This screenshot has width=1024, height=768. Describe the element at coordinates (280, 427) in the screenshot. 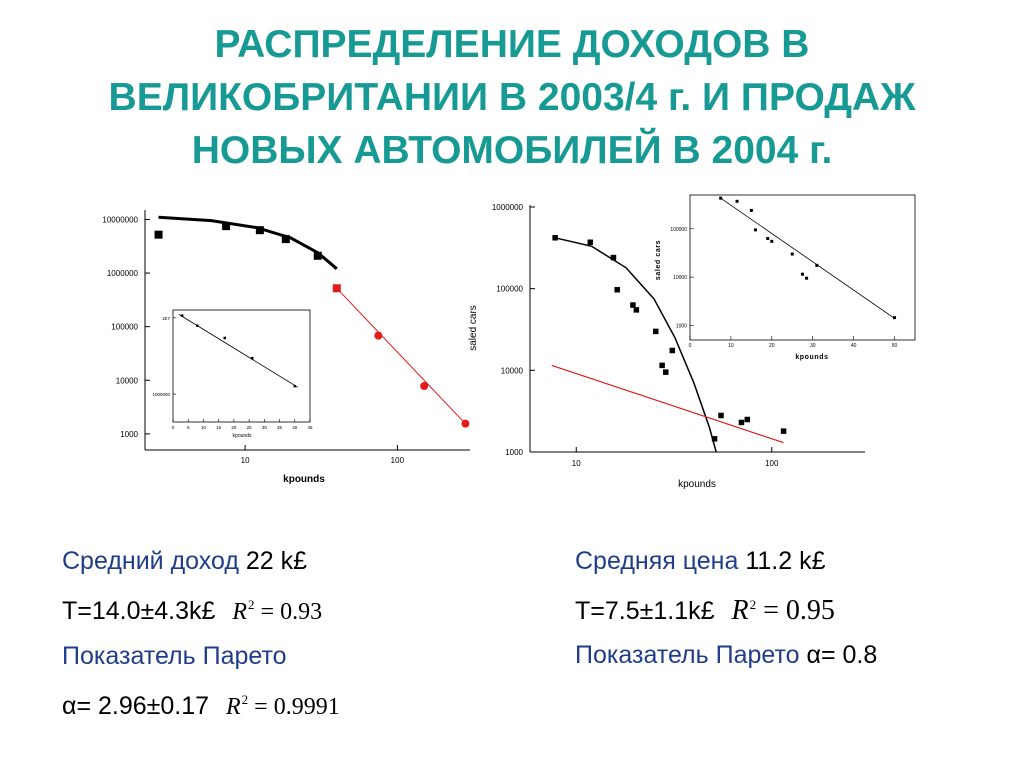

I see `x-tick-label: 35` at that location.